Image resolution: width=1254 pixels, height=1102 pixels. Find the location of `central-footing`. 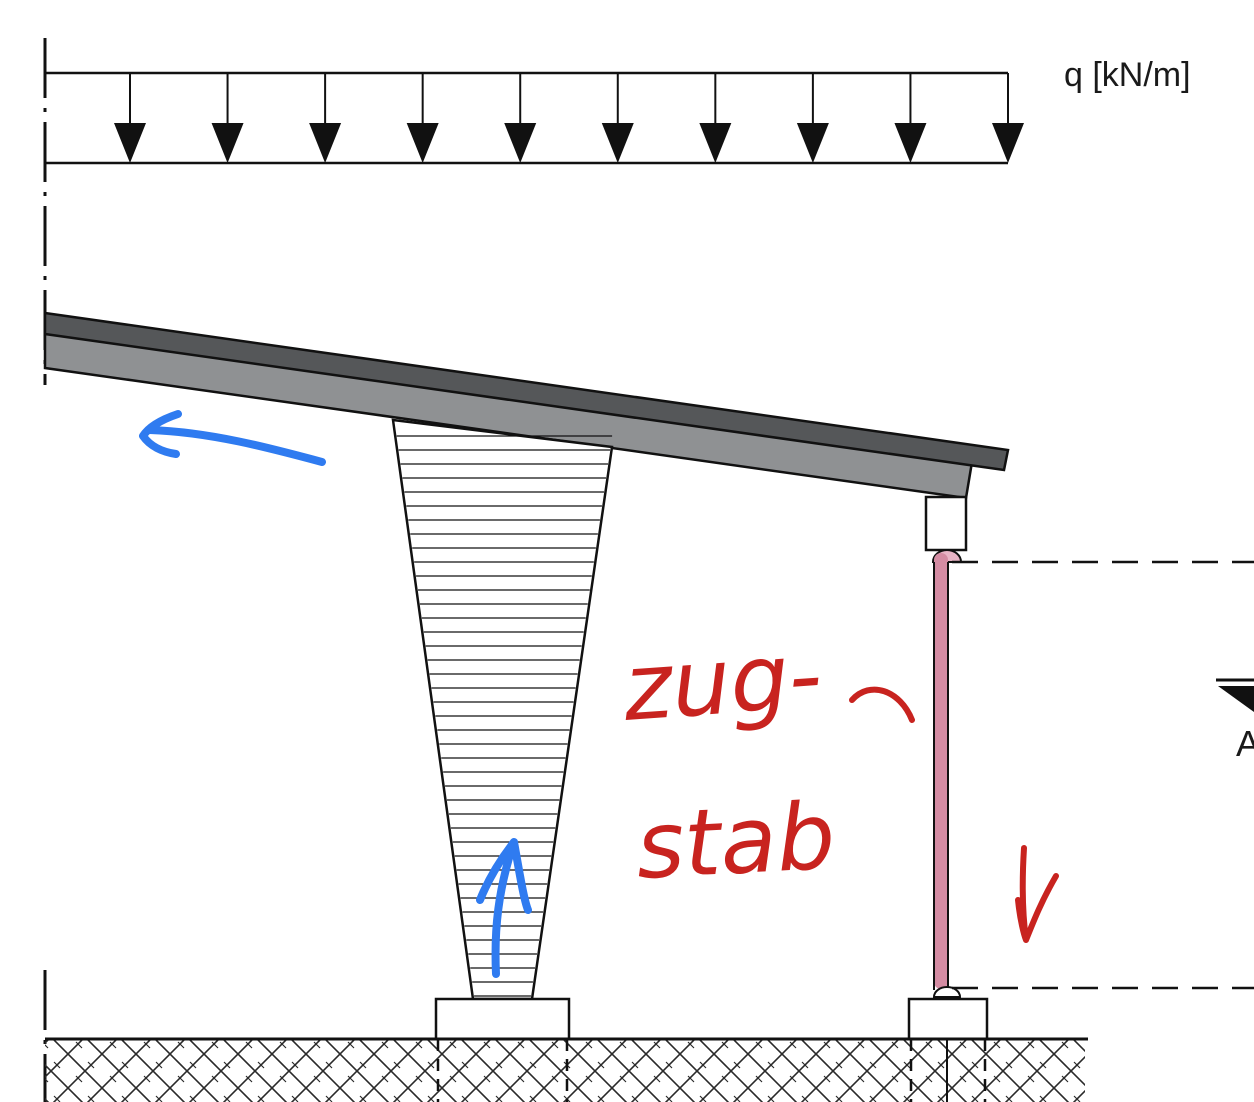

central-footing is located at coordinates (502, 1019).